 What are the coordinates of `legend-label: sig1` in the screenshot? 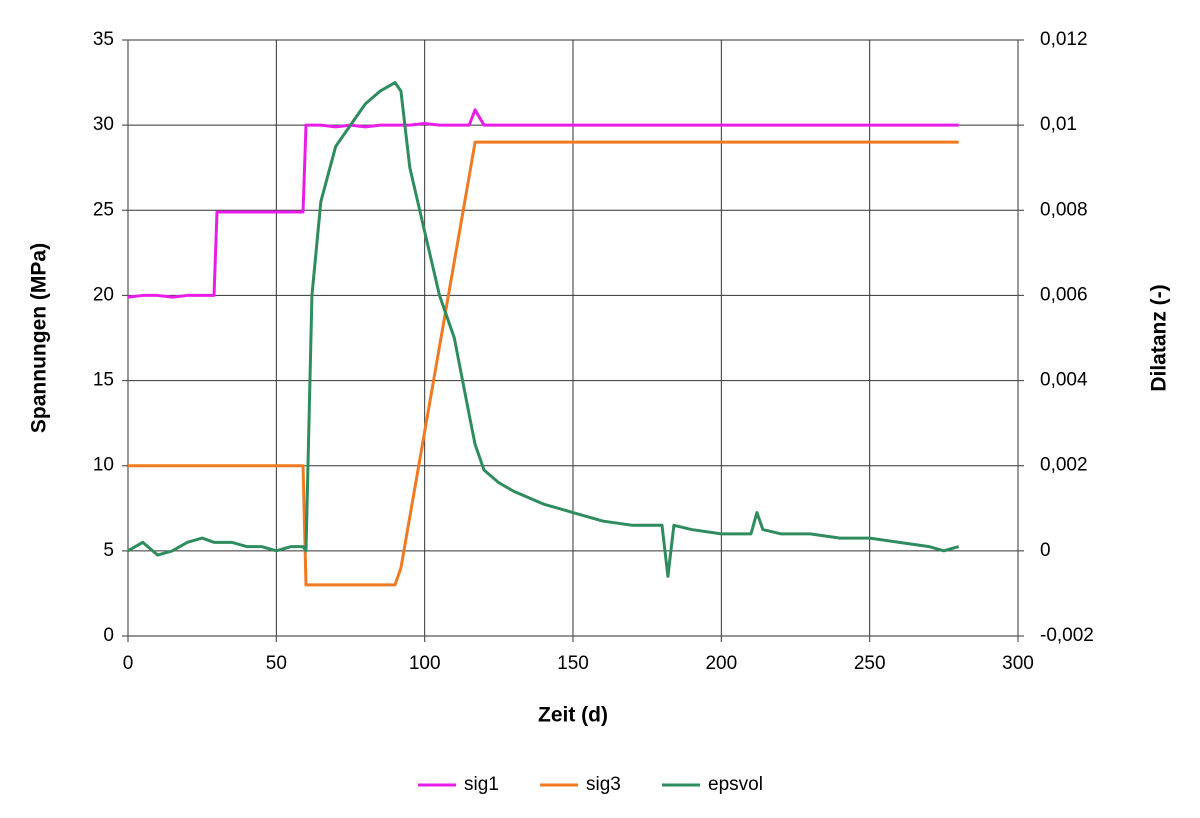 It's located at (481, 784).